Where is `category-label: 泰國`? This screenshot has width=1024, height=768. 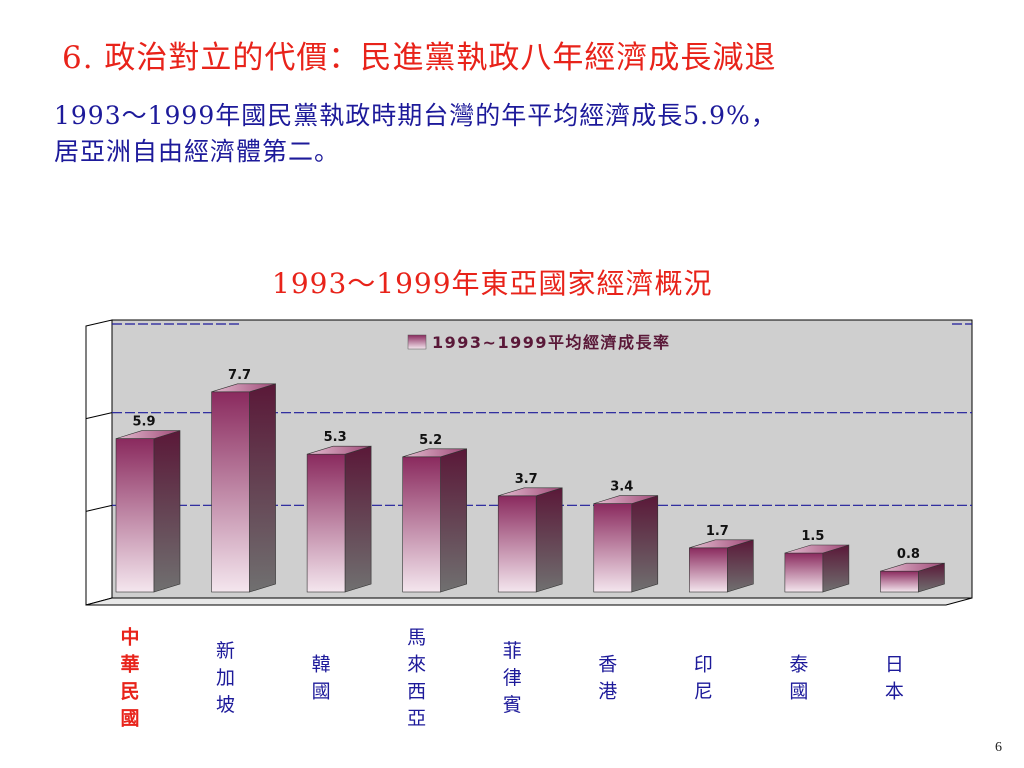
category-label: 泰國 is located at coordinates (798, 678).